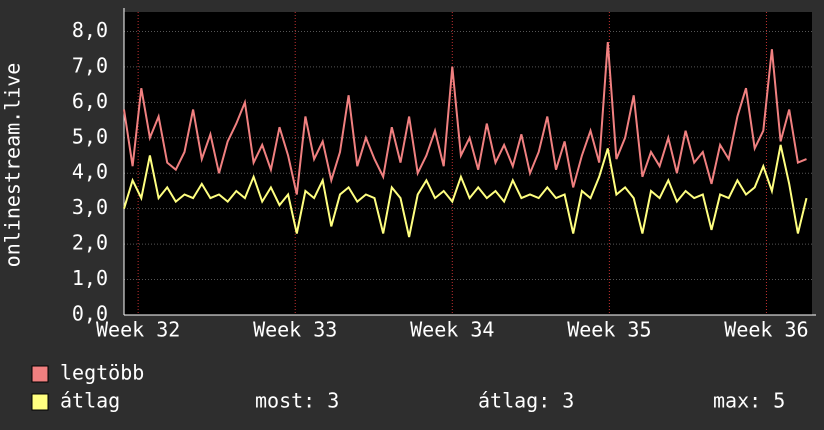  I want to click on y-tick-label: 4,0, so click(90, 172).